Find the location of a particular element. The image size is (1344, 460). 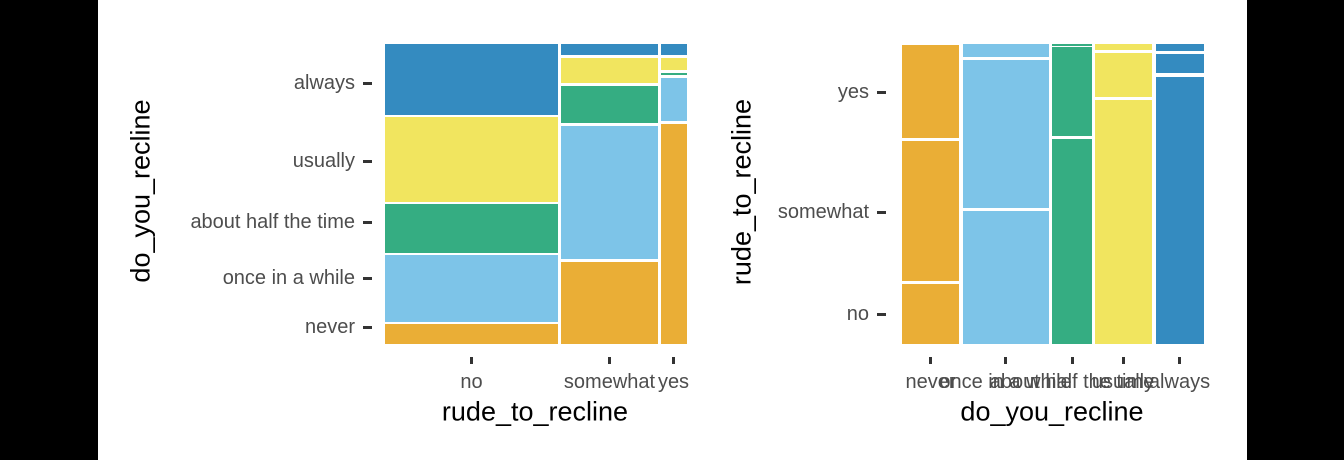

x-tick-label-once-in-a-while: once in a while is located at coordinates (1005, 382).